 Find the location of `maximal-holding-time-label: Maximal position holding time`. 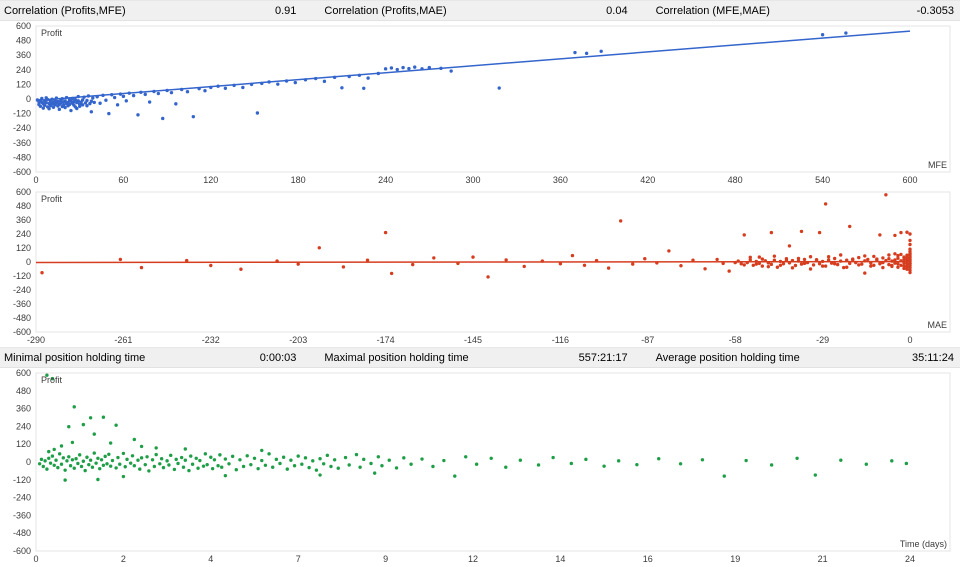

maximal-holding-time-label: Maximal position holding time is located at coordinates (396, 357).